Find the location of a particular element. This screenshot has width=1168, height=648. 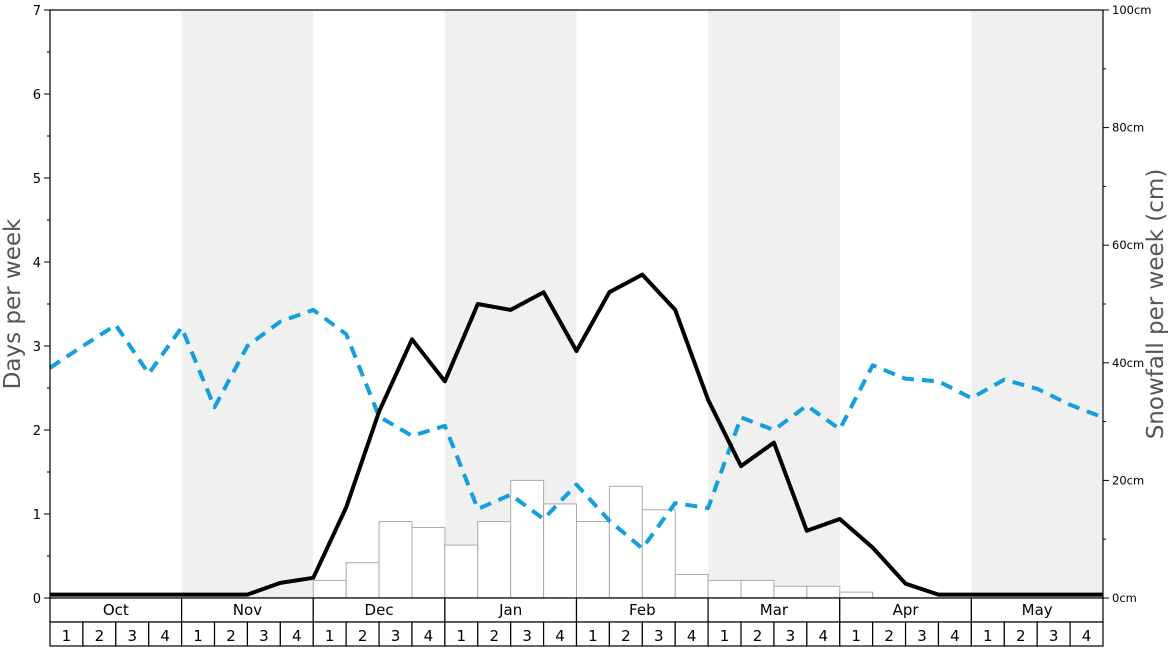

right-tick-label-4: 80cm is located at coordinates (1128, 128).